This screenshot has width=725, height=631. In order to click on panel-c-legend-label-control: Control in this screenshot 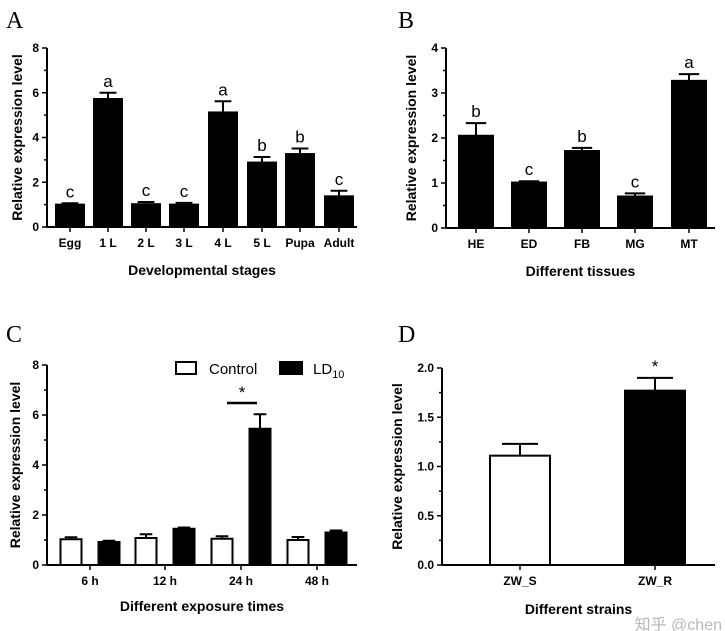, I will do `click(233, 369)`.